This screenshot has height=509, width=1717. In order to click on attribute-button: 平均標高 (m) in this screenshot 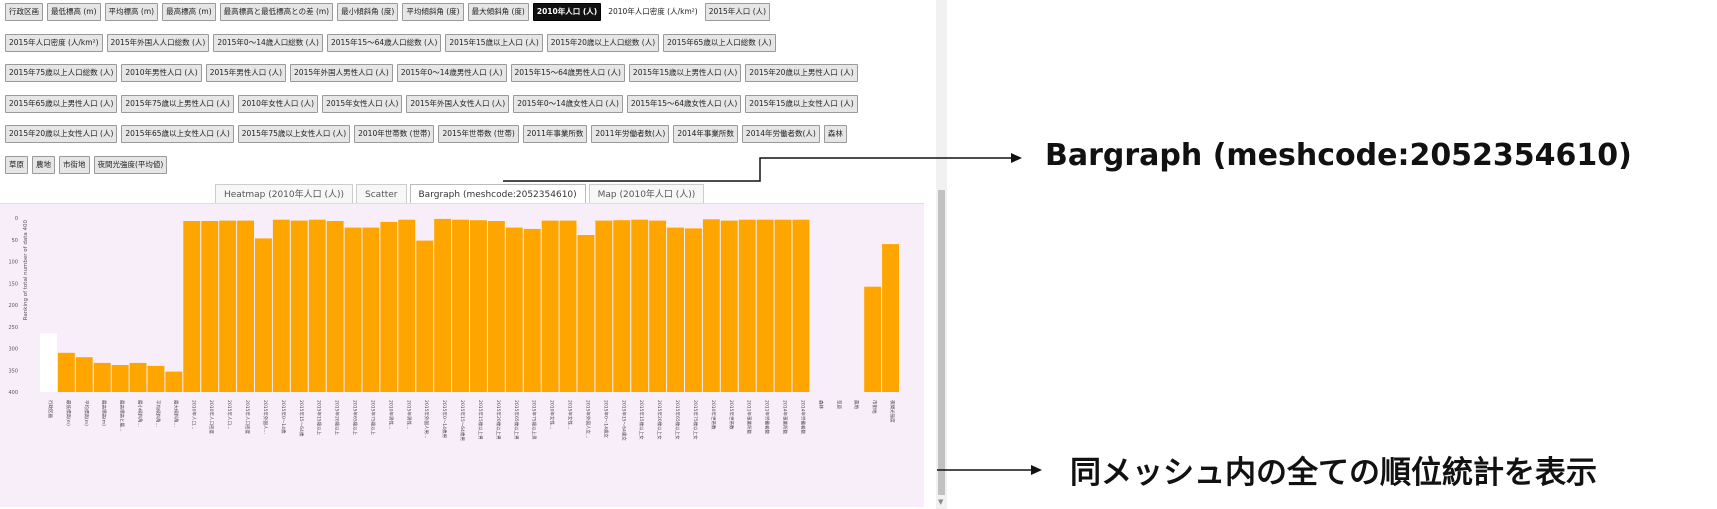, I will do `click(131, 12)`.